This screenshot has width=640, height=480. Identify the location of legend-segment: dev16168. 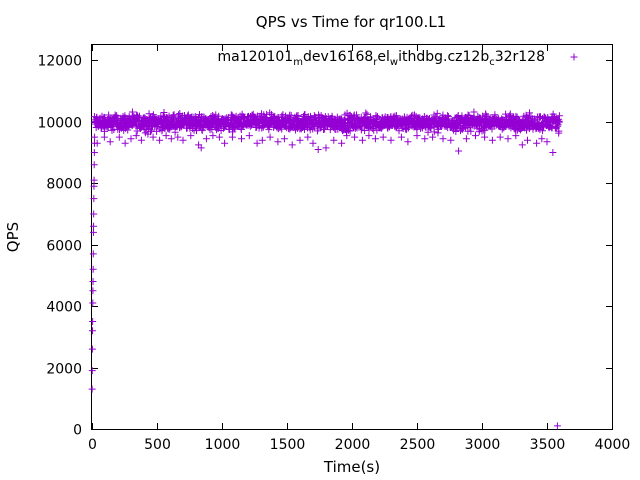
(338, 57).